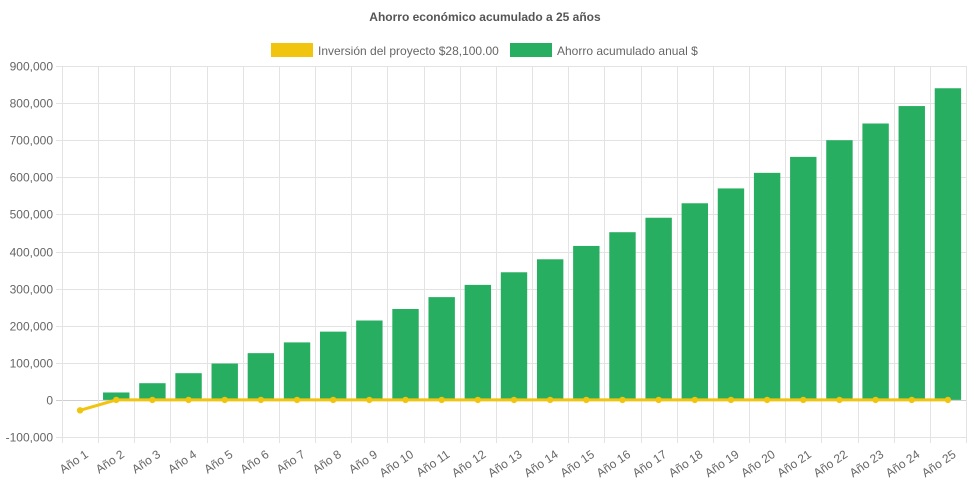 The image size is (971, 485). Describe the element at coordinates (255, 461) in the screenshot. I see `x-tick-label: Año 6` at that location.